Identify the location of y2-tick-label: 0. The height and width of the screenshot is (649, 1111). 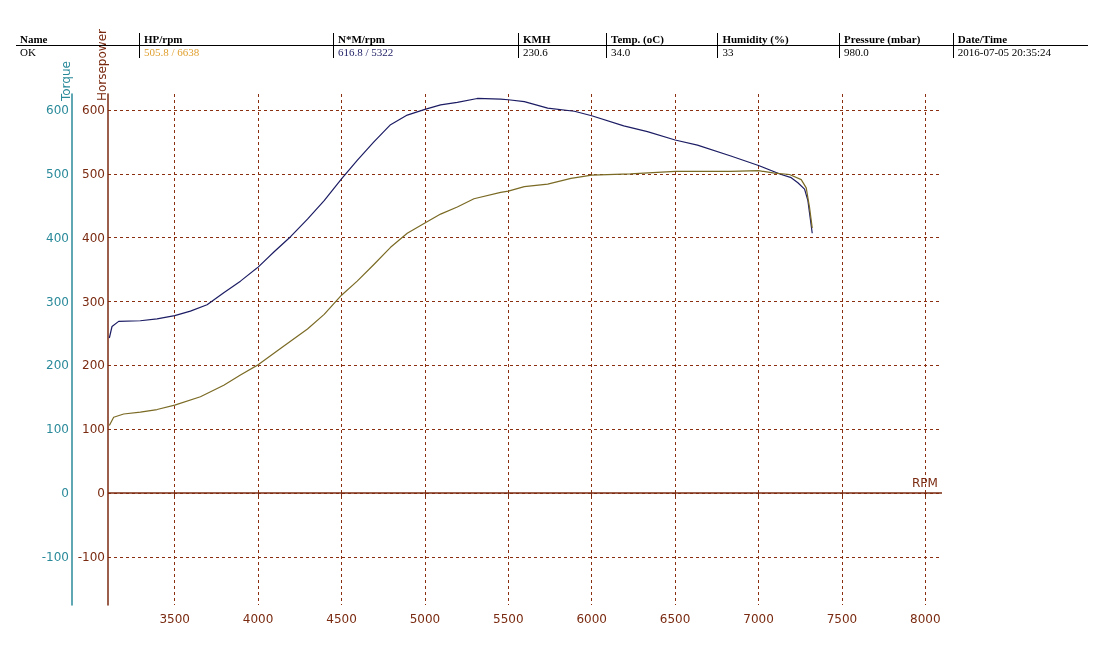
(101, 493).